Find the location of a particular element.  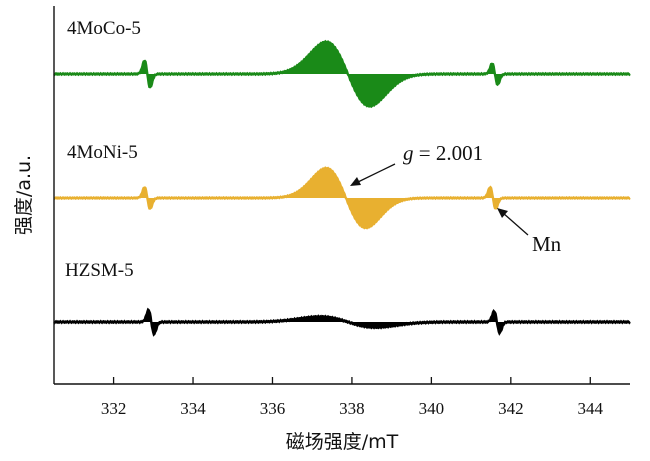

g-value-text: = 2.001 is located at coordinates (449, 153).